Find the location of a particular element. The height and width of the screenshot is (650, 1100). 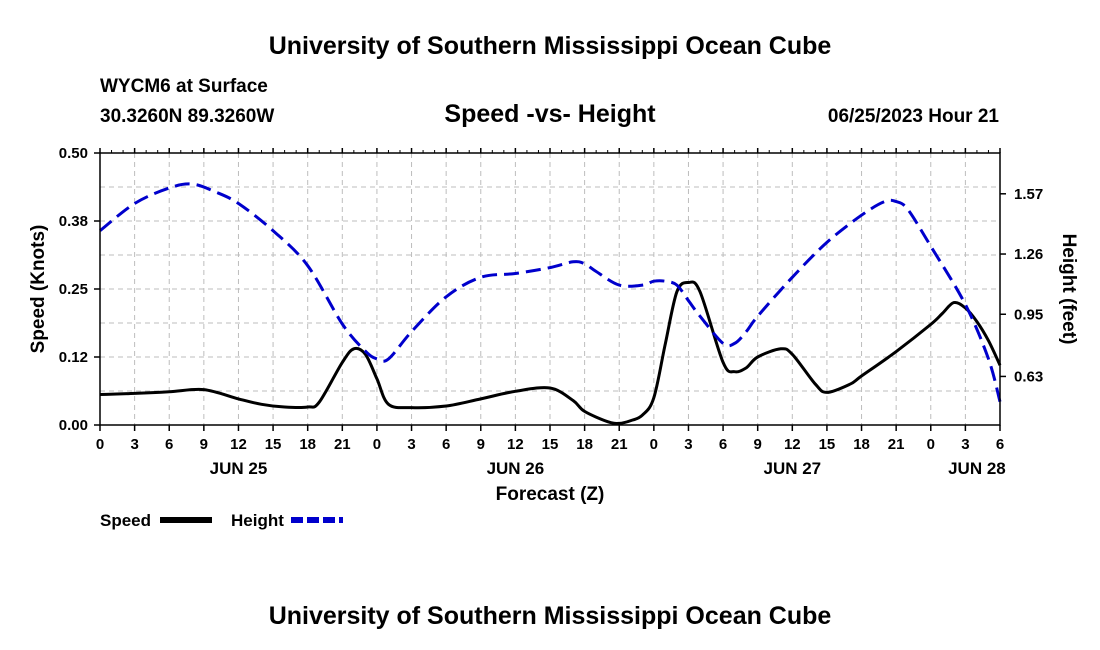

datetime-label: 06/25/2023 Hour 21 is located at coordinates (913, 116).